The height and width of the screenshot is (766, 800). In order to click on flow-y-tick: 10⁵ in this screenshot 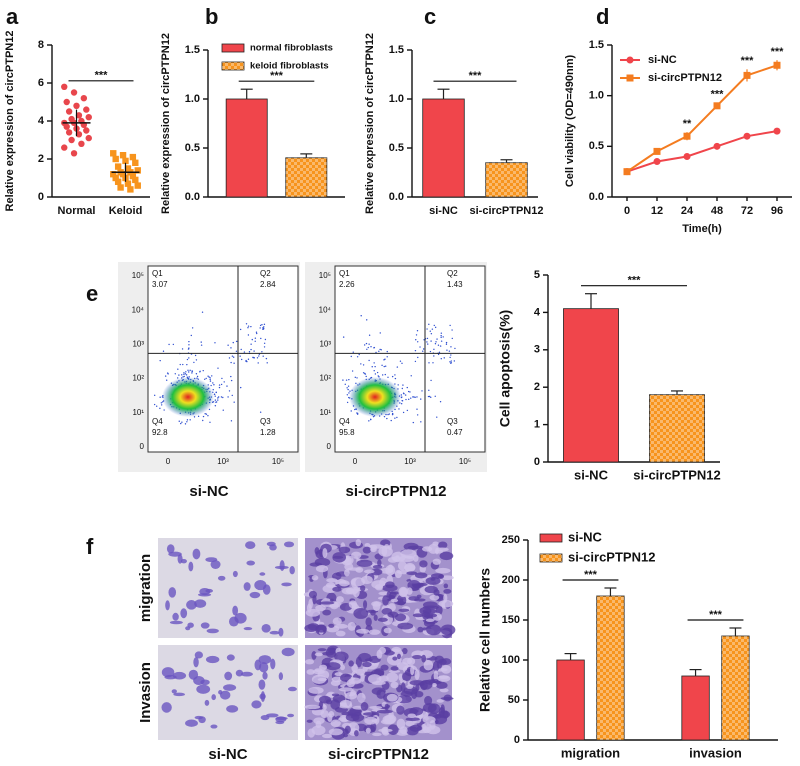, I will do `click(138, 275)`.